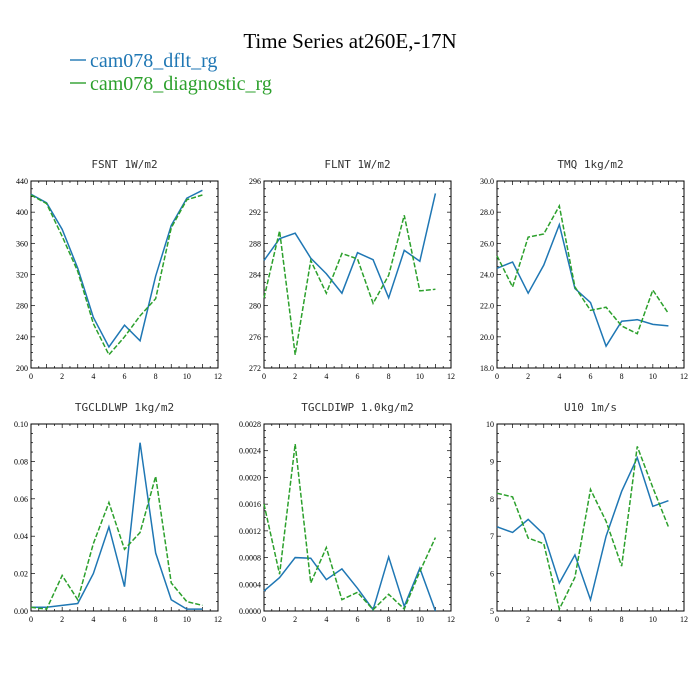  Describe the element at coordinates (250, 504) in the screenshot. I see `y-tick-label: 0.0016` at that location.